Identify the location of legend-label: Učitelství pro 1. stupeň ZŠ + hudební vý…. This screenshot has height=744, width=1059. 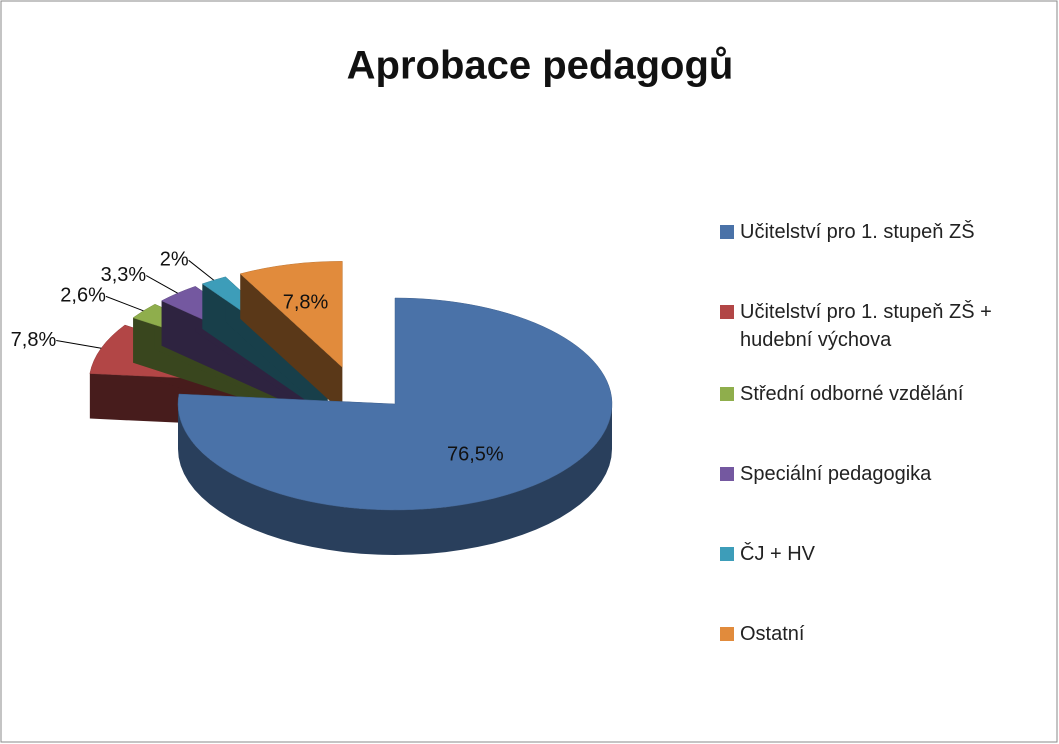
(866, 326).